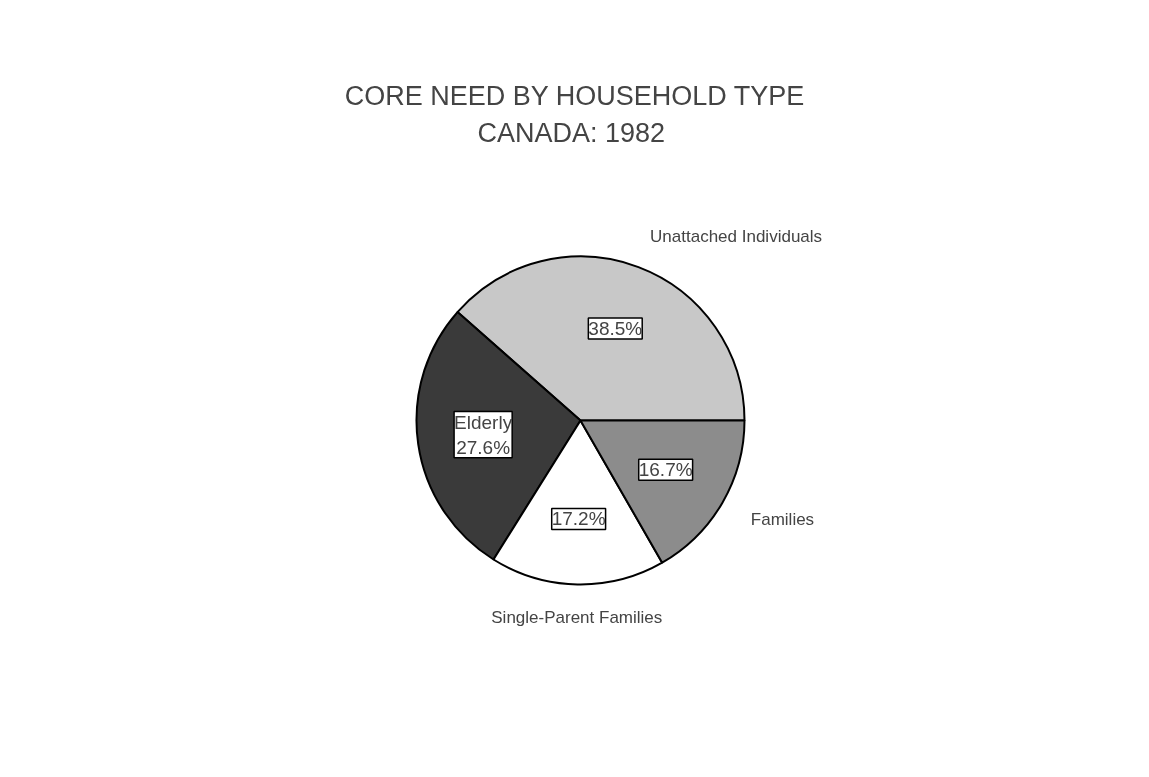 The image size is (1149, 777). I want to click on data-label: 27.6%, so click(483, 447).